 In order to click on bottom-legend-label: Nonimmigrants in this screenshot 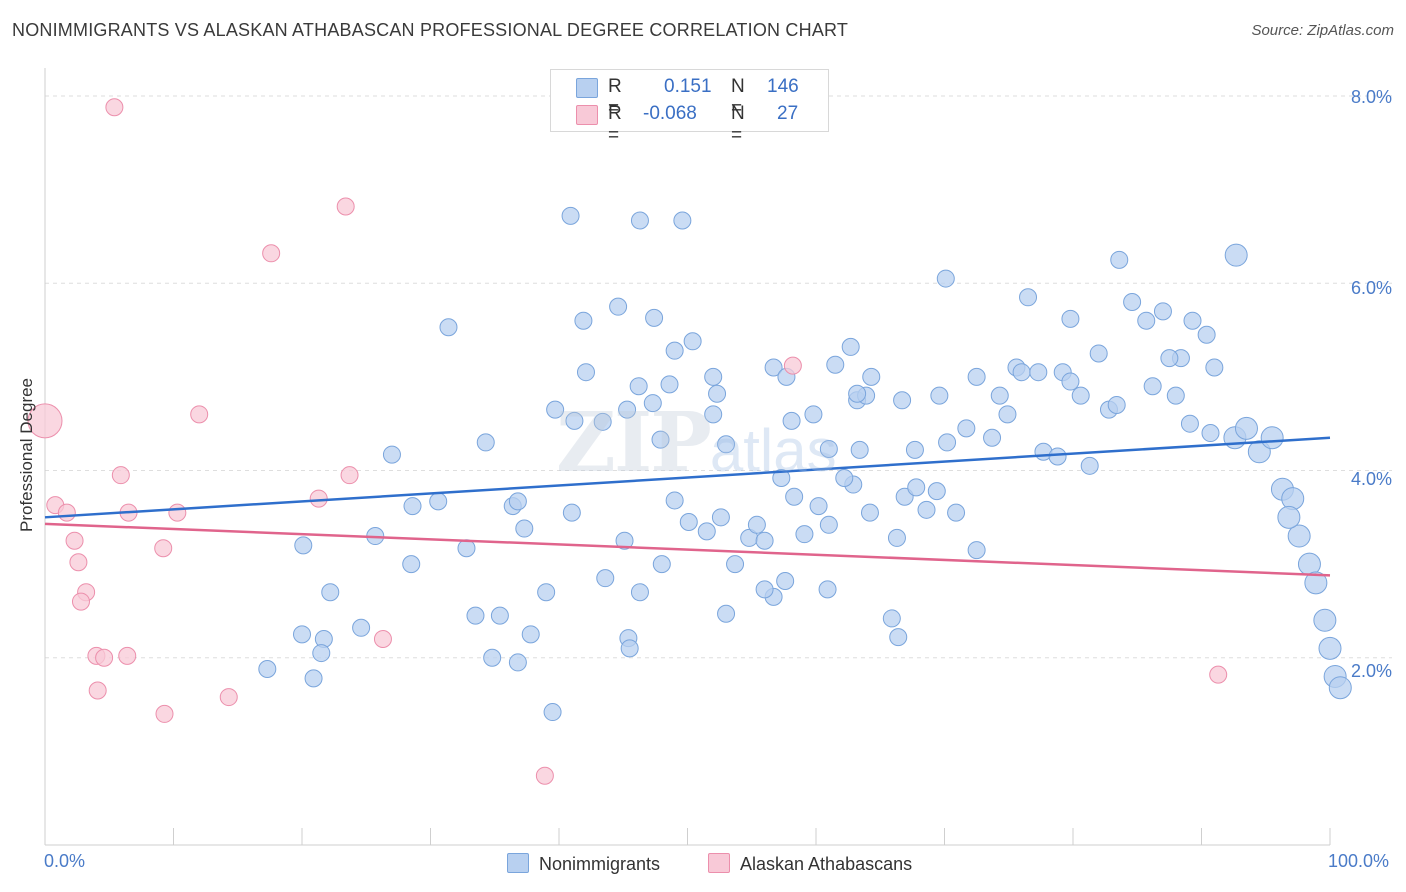, I will do `click(600, 864)`.